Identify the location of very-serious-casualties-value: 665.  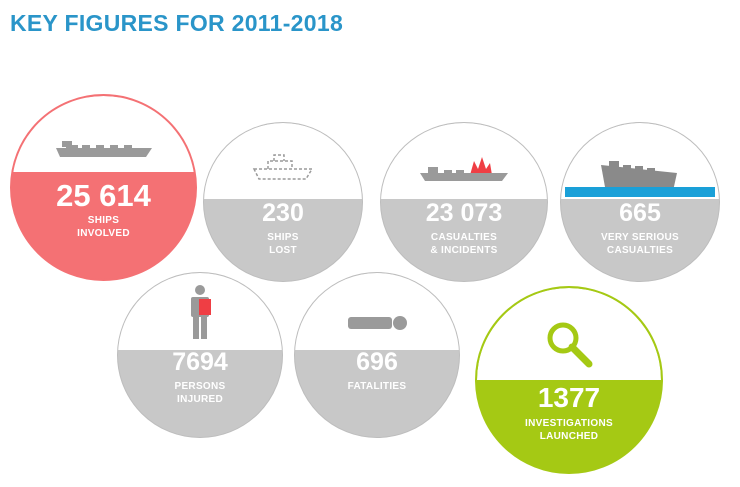
(640, 213).